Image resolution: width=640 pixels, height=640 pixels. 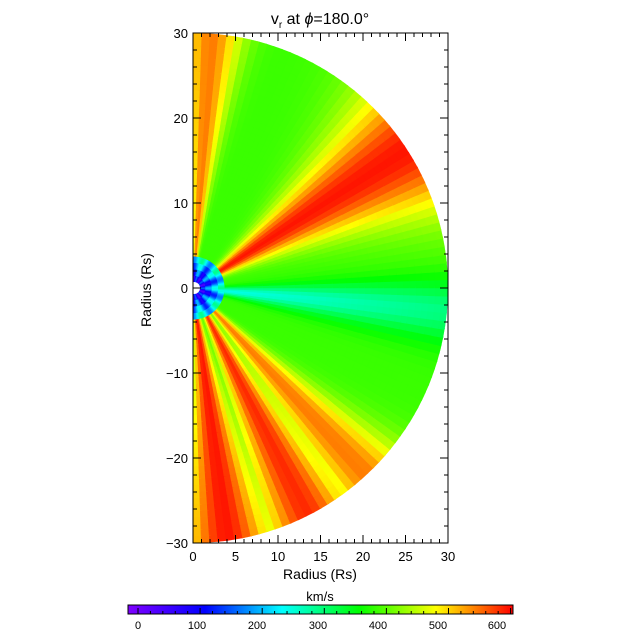 I want to click on y-axis-tick-labels: 30 20 10 0 −10 −20 −30, so click(x=177, y=288).